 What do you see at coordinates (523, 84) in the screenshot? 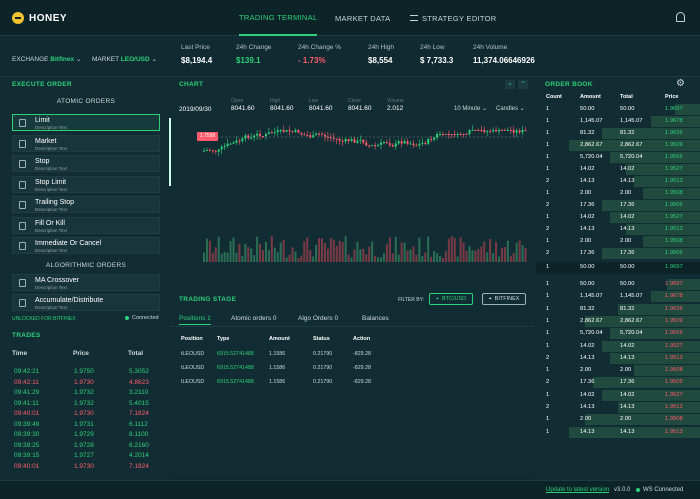
I see `chevron-up-icon: ⌃` at bounding box center [523, 84].